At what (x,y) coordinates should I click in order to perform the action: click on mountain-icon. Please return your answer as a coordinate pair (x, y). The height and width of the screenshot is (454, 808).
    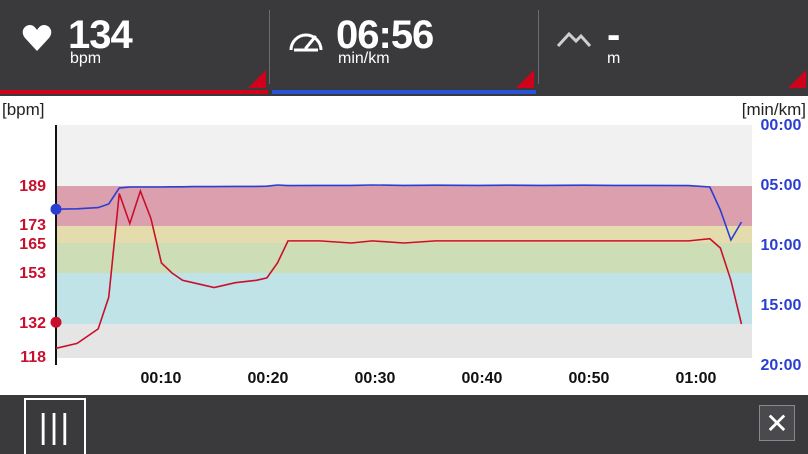
    Looking at the image, I should click on (574, 41).